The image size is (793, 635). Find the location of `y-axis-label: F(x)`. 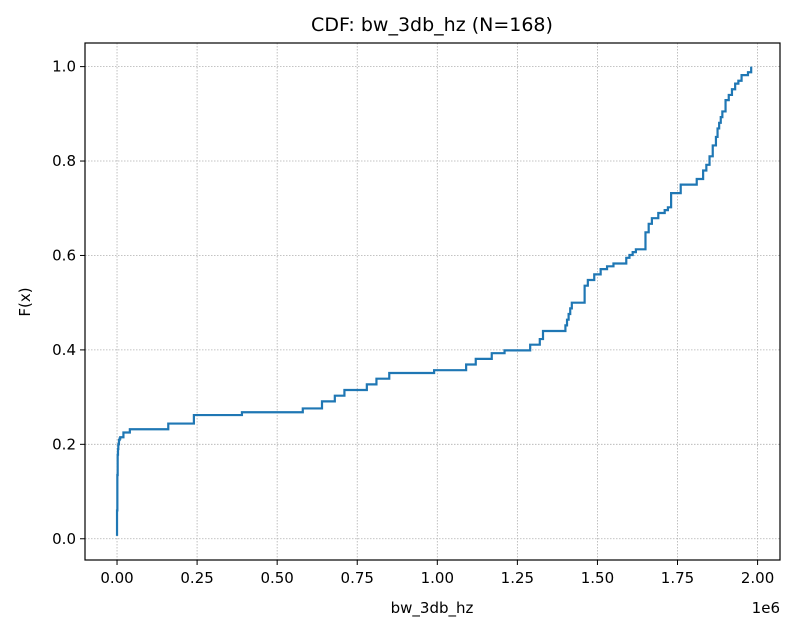

y-axis-label: F(x) is located at coordinates (25, 301).